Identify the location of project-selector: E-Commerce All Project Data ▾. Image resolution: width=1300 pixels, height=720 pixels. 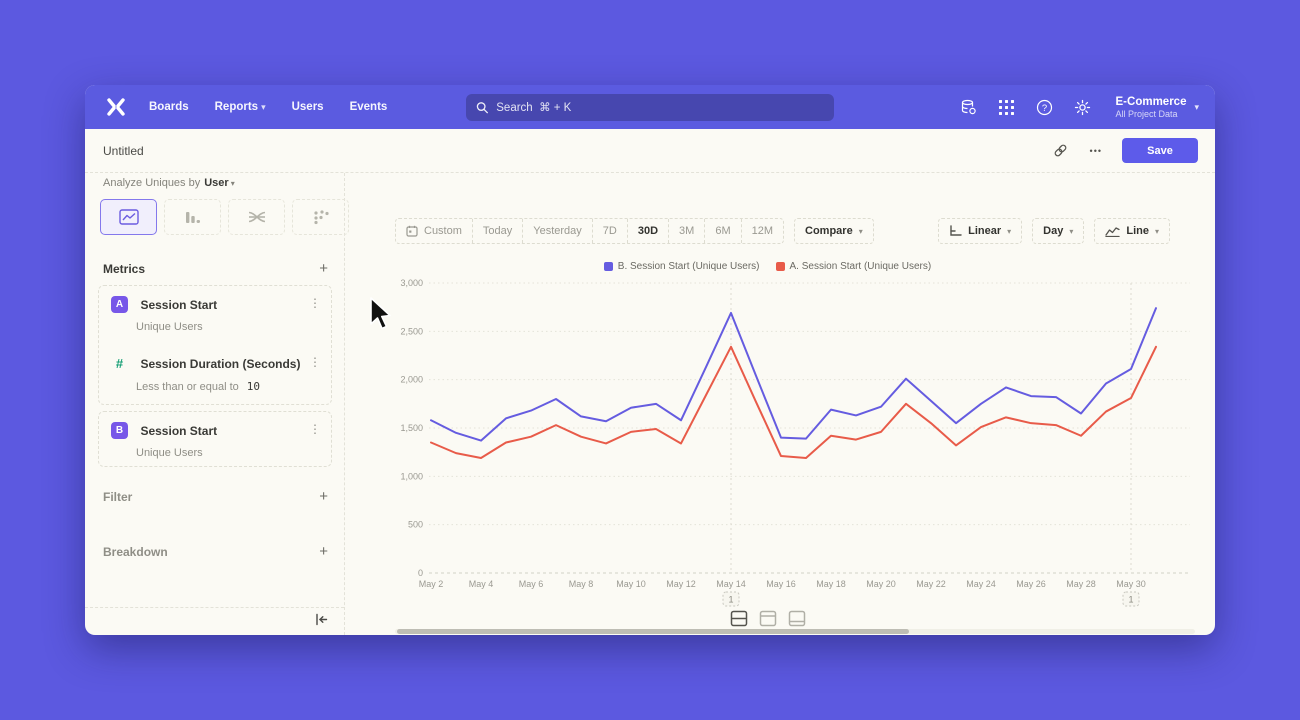
(1157, 107).